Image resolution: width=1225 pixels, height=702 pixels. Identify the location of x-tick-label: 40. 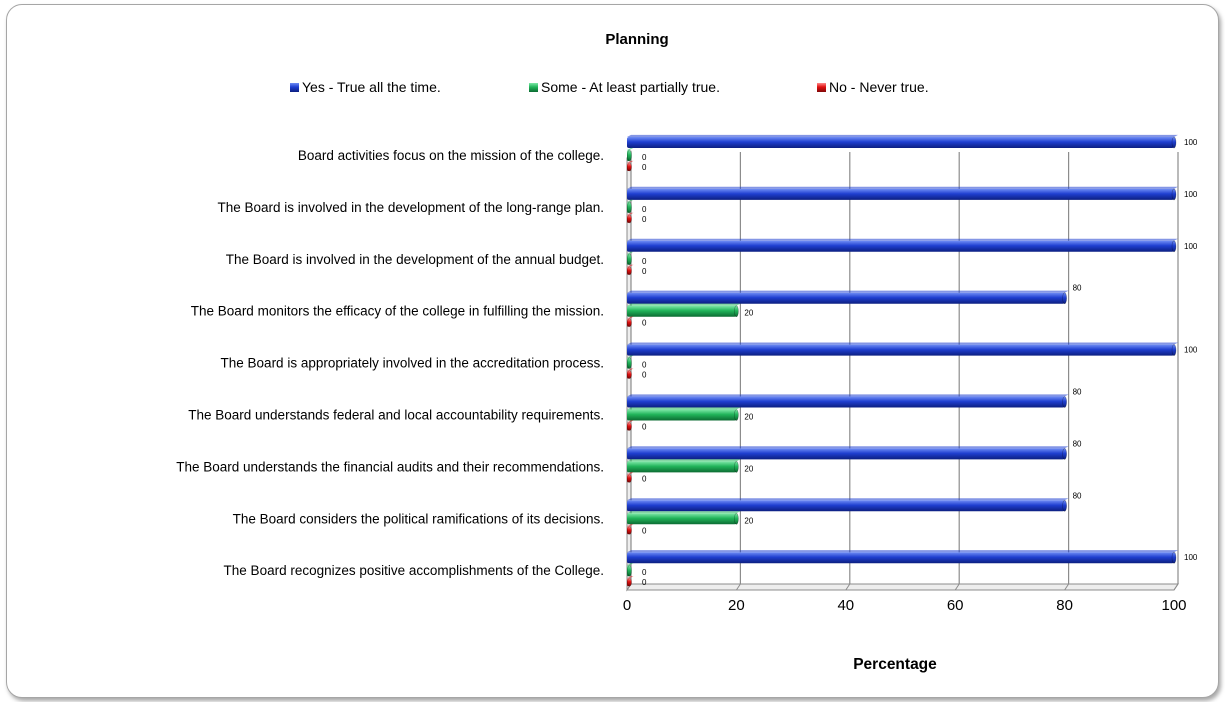
(845, 605).